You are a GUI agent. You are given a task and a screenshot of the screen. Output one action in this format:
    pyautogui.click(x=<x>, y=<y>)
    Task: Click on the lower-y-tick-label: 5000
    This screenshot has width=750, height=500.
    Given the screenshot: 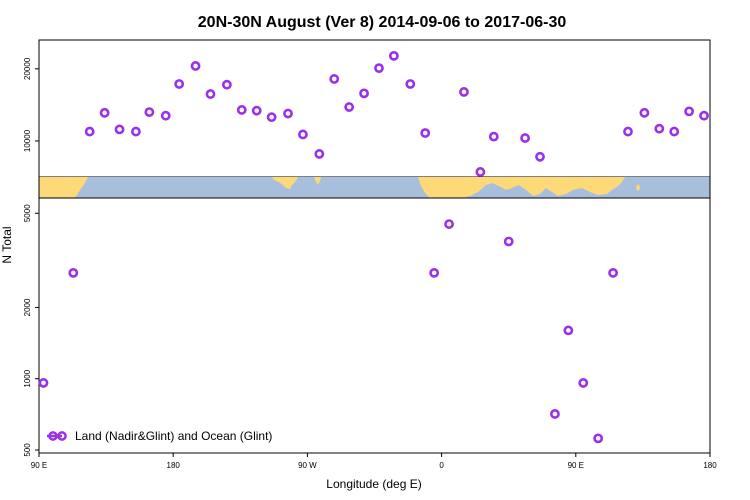 What is the action you would take?
    pyautogui.click(x=27, y=213)
    